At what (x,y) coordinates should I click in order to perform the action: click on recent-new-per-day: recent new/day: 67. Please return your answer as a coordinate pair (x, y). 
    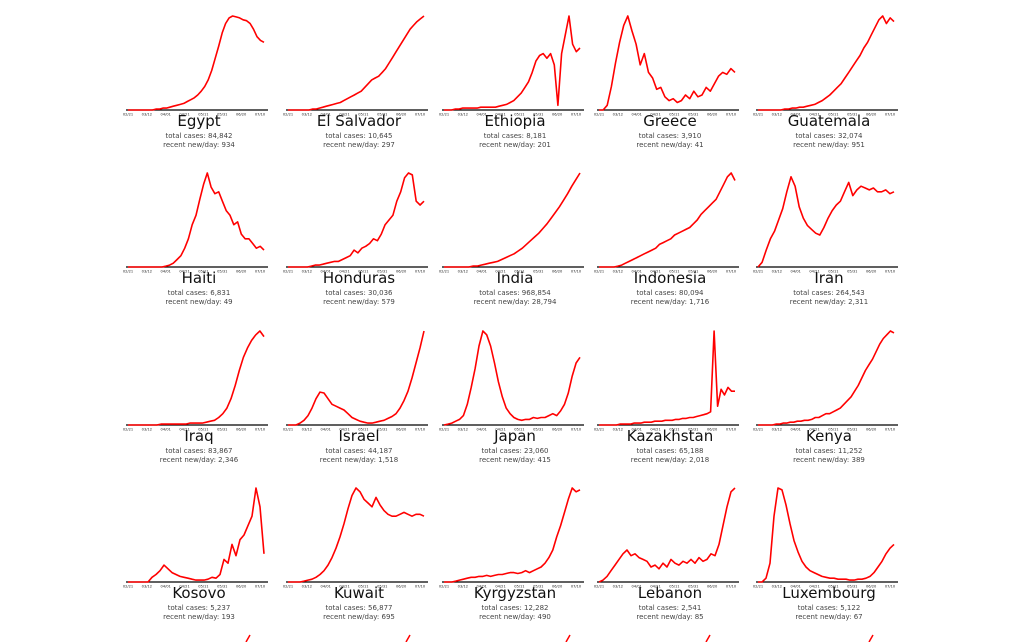
    Looking at the image, I should click on (829, 617).